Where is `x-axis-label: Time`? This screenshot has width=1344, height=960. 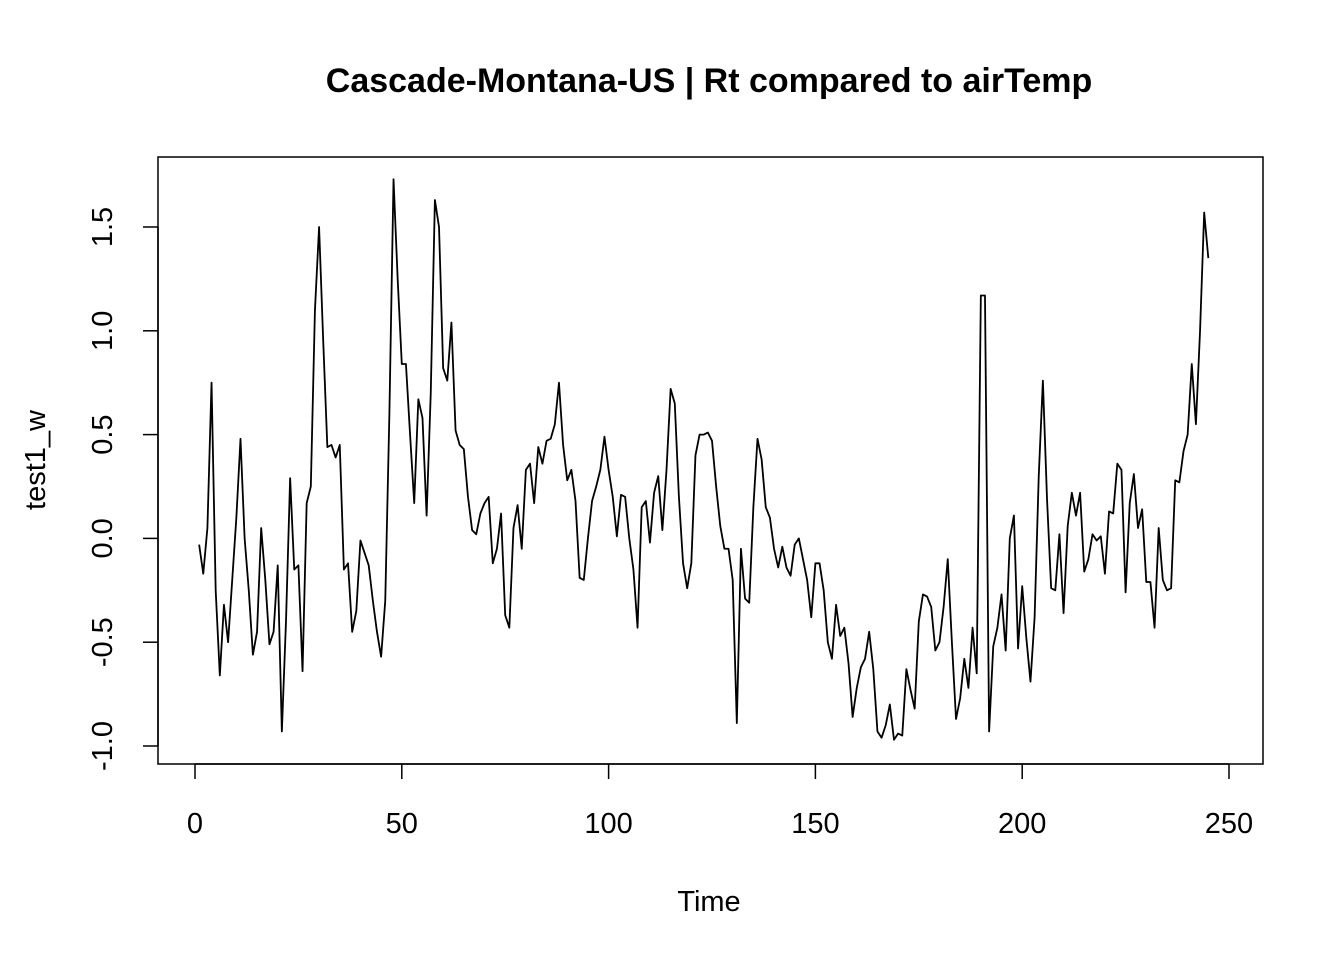
x-axis-label: Time is located at coordinates (708, 902).